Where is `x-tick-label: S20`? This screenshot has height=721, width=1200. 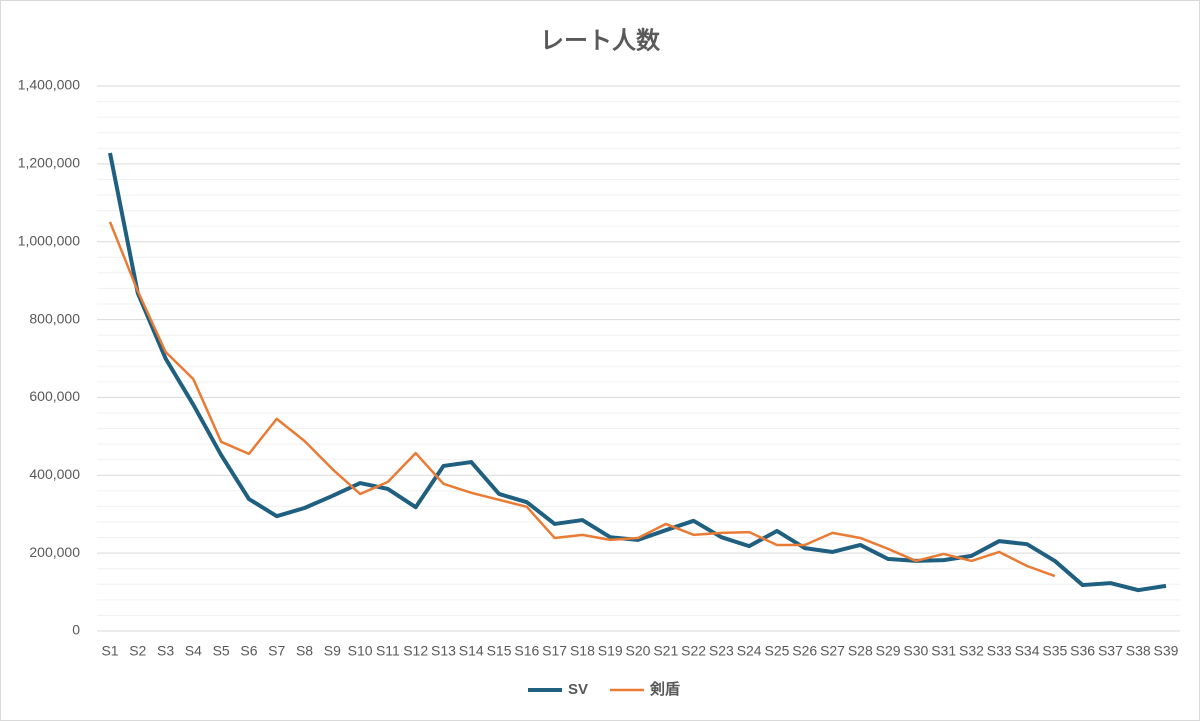 x-tick-label: S20 is located at coordinates (638, 651).